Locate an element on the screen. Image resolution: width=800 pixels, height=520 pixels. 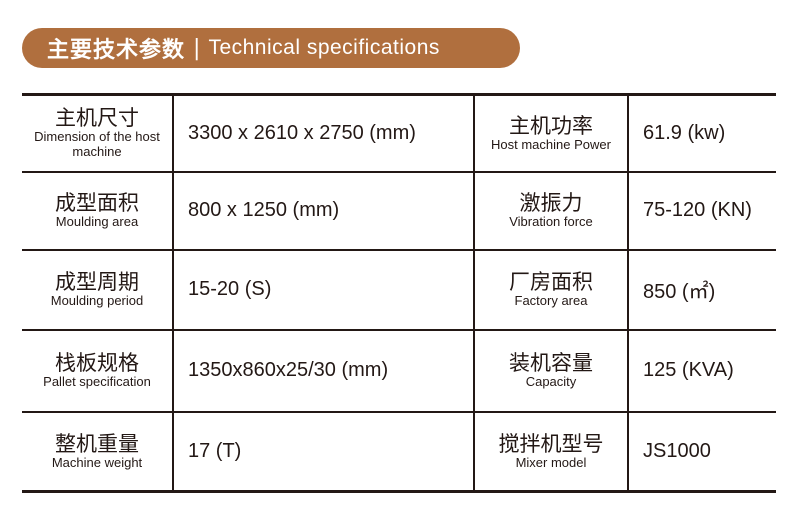
spec-value: 61.9 (kw) is located at coordinates (701, 133).